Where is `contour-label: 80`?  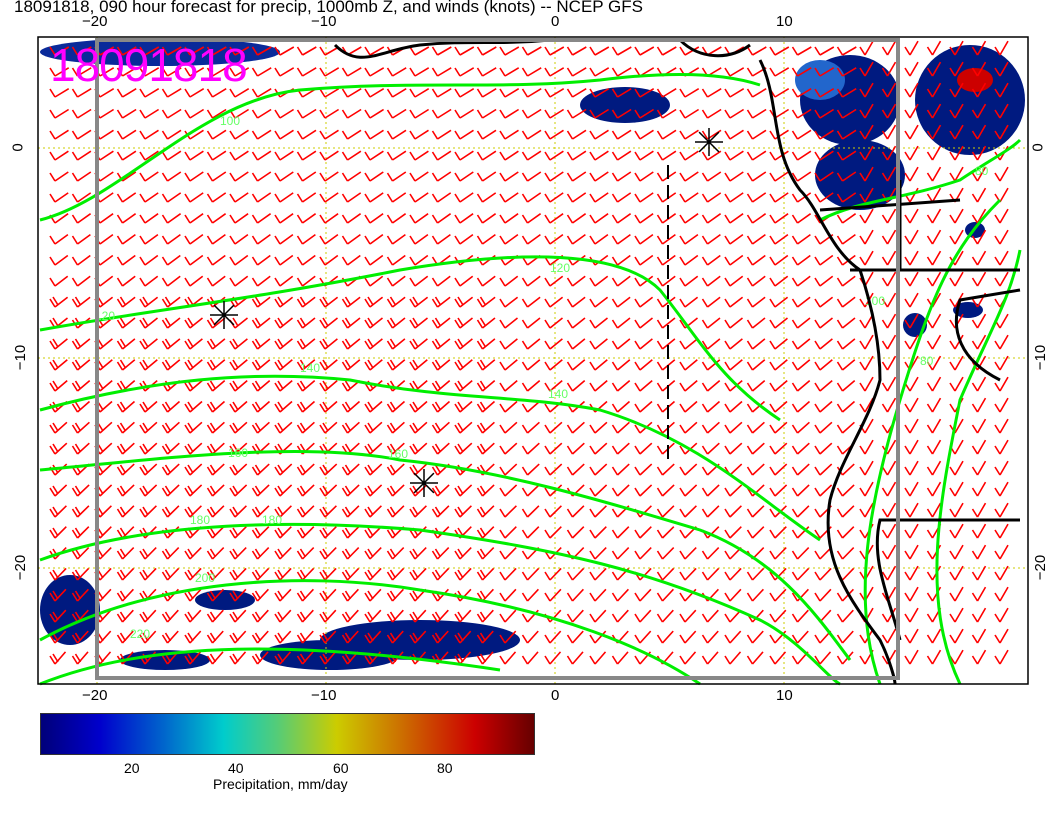
contour-label: 80 is located at coordinates (927, 361).